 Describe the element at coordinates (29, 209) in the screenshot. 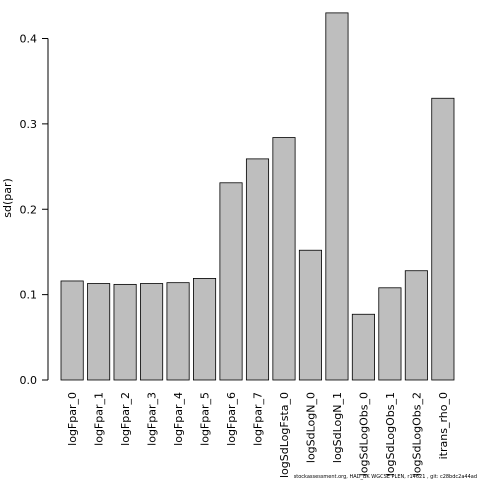

I see `y-tick-label: 0.2` at that location.